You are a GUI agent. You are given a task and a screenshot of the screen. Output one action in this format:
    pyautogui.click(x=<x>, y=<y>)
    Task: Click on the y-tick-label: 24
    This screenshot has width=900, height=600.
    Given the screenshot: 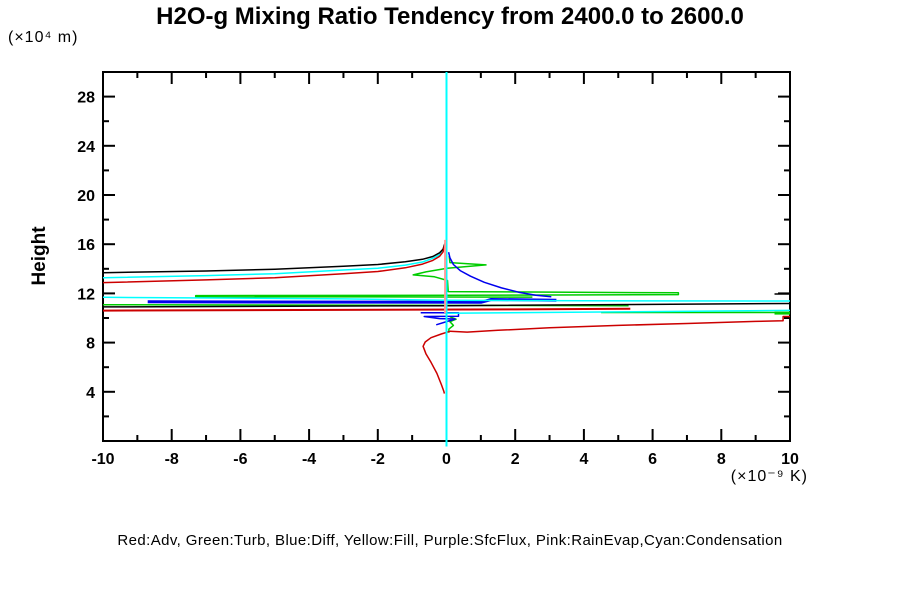 What is the action you would take?
    pyautogui.click(x=86, y=147)
    